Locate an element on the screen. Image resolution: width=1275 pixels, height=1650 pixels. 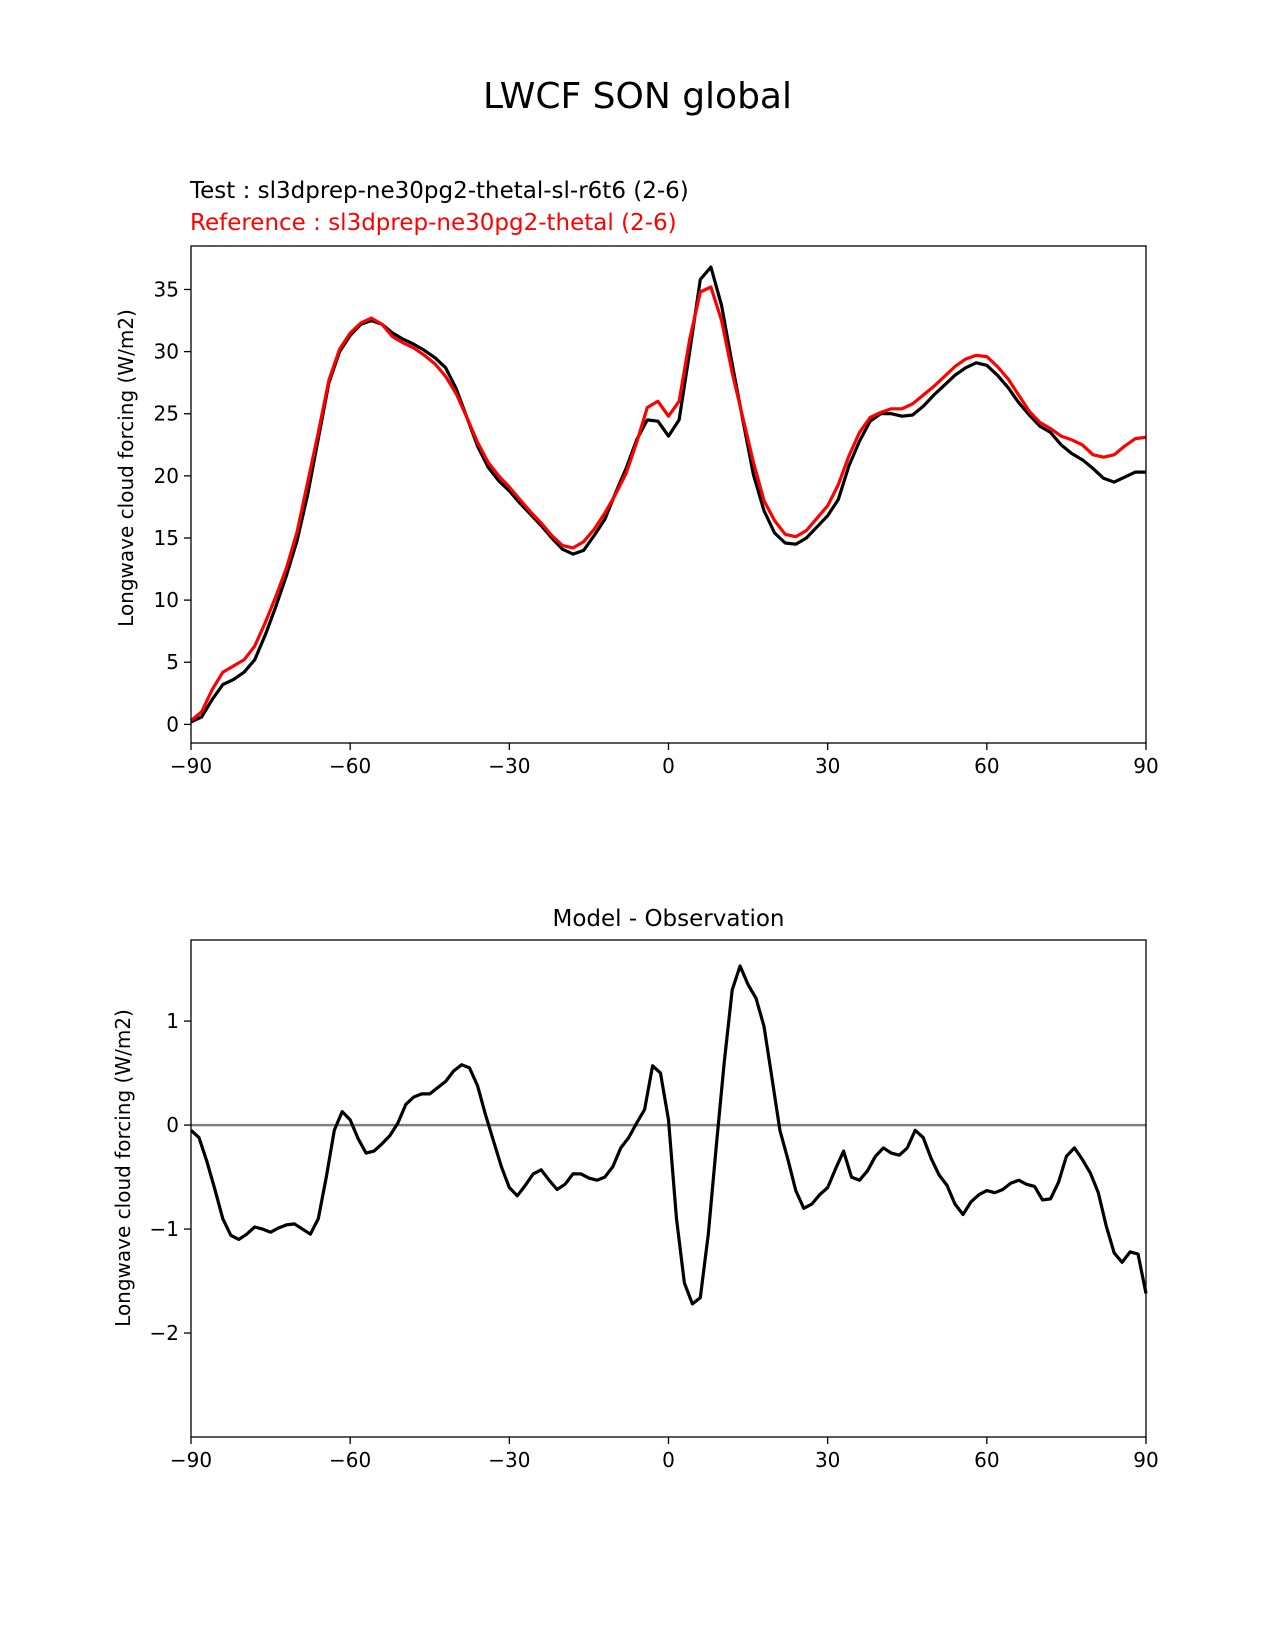
top-chart-ytick-label: 30 is located at coordinates (166, 352).